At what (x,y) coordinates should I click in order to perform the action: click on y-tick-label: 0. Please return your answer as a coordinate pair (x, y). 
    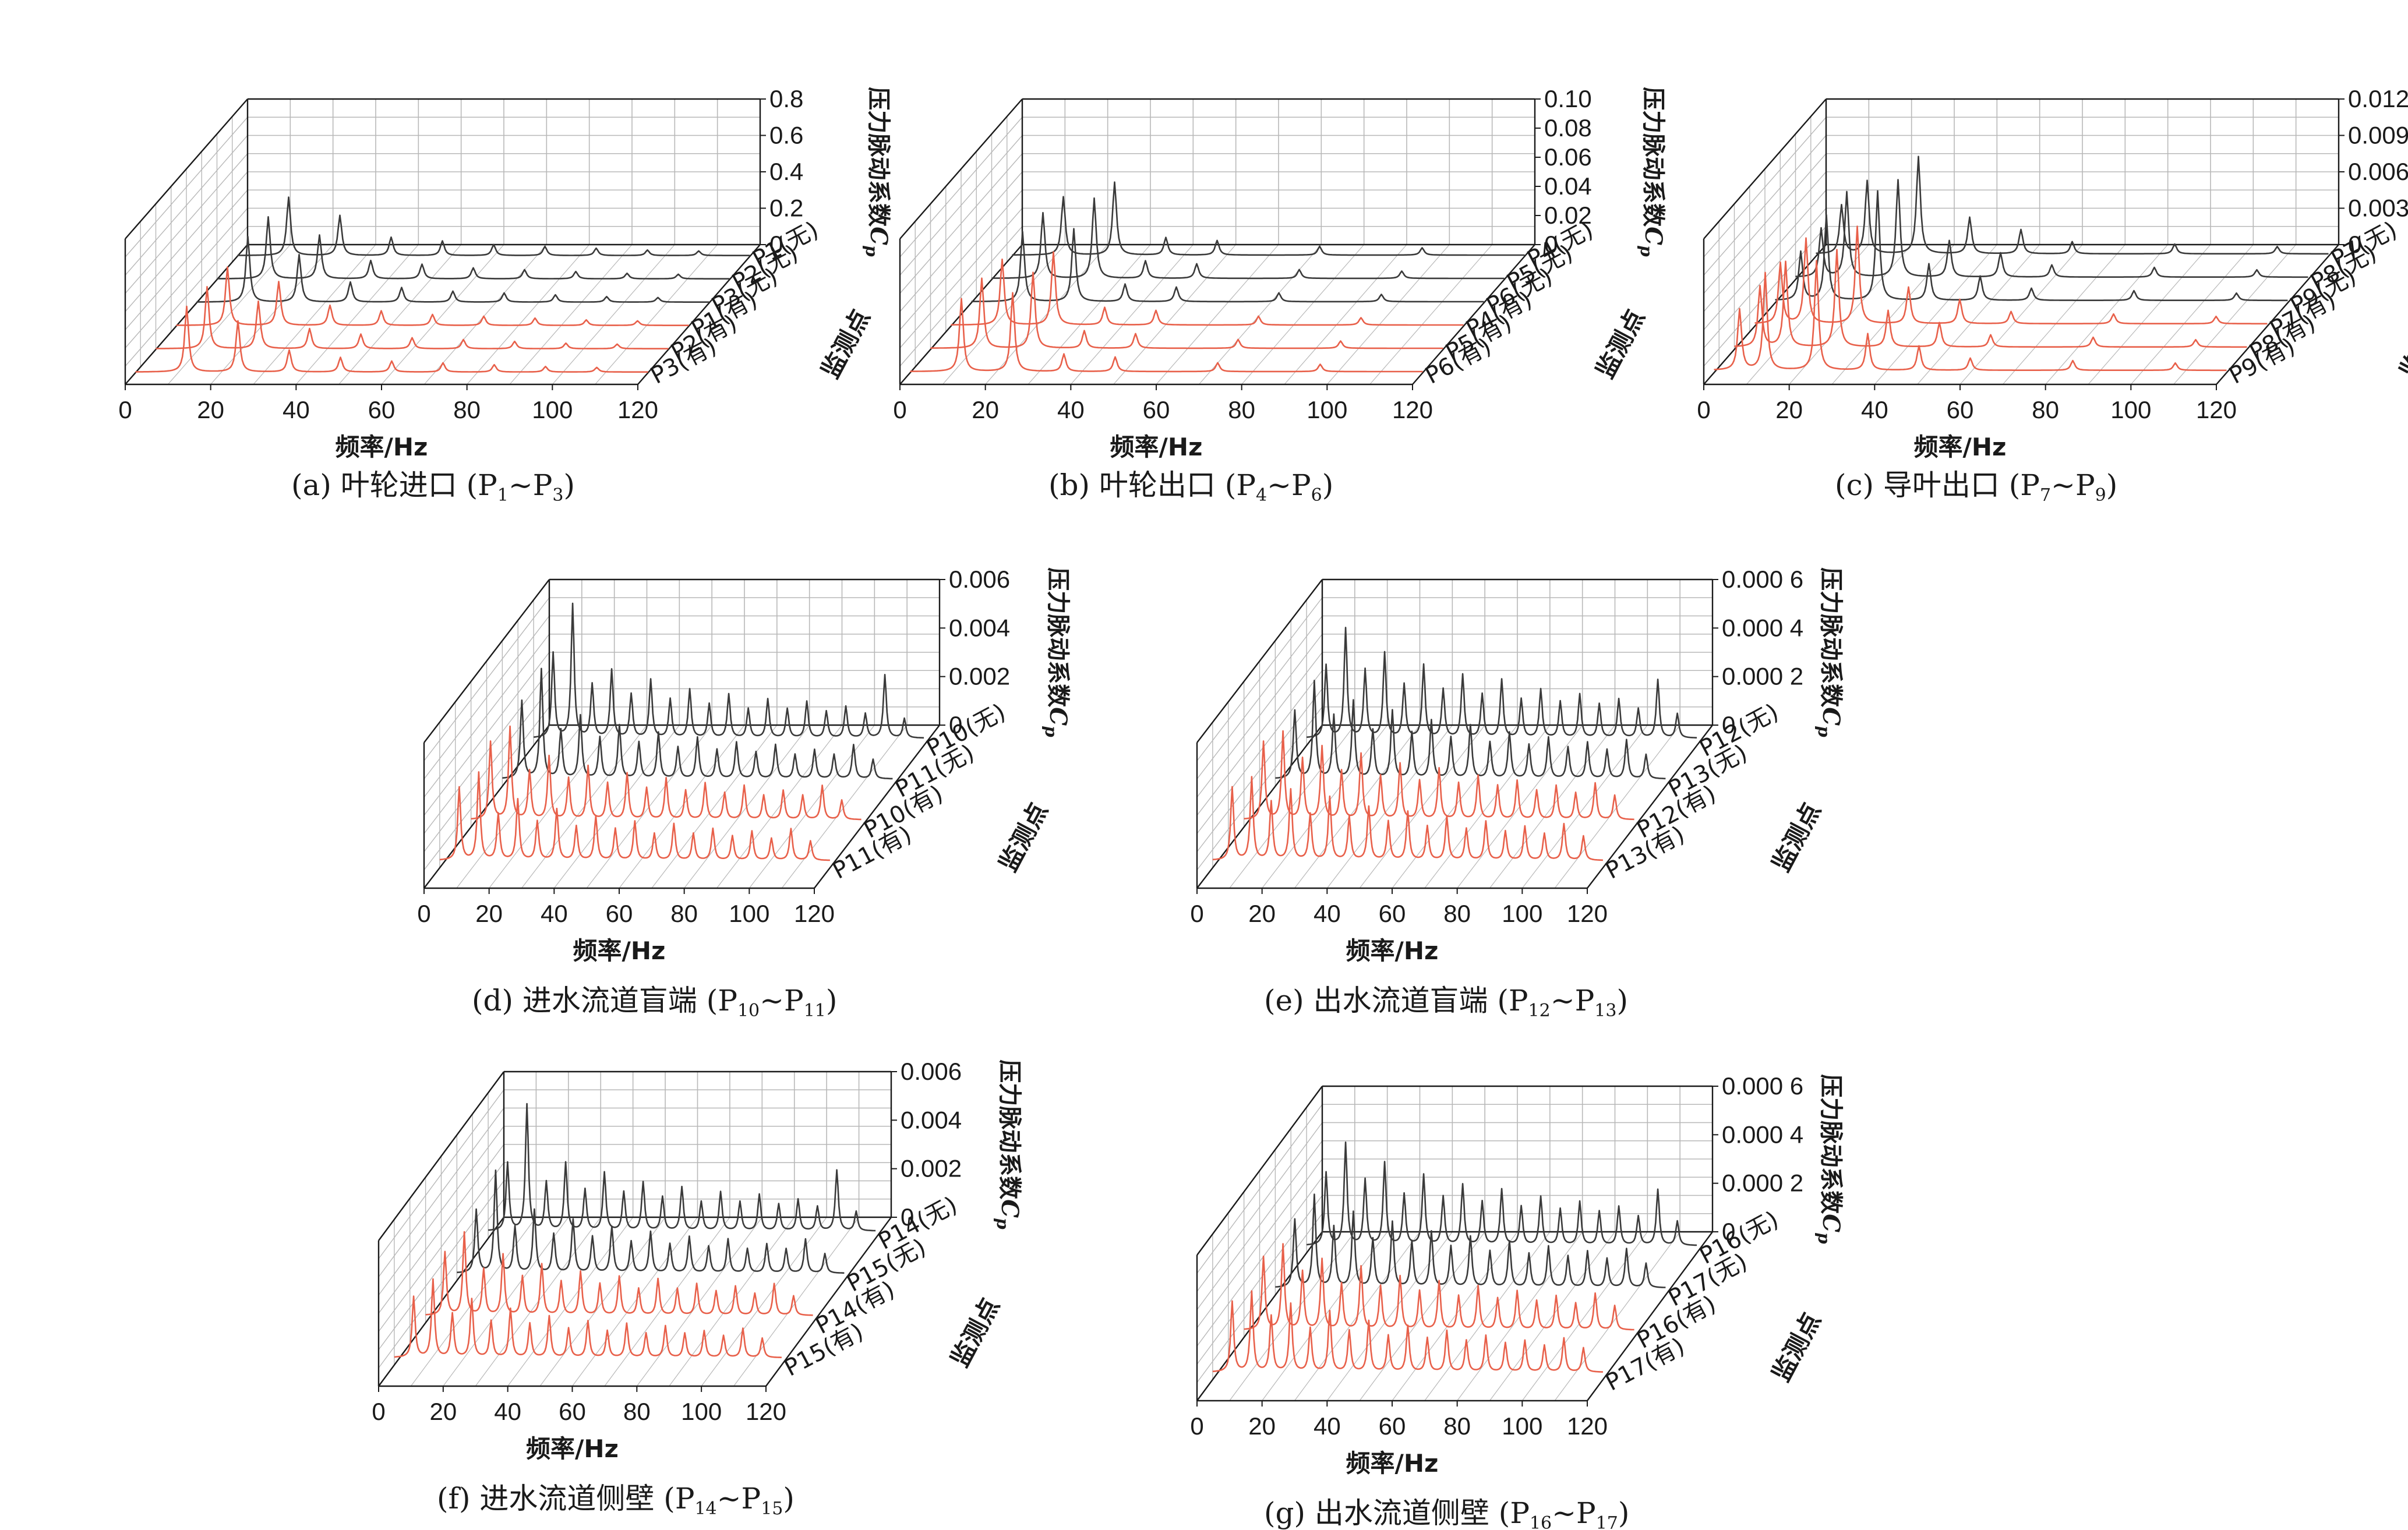
    Looking at the image, I should click on (1551, 244).